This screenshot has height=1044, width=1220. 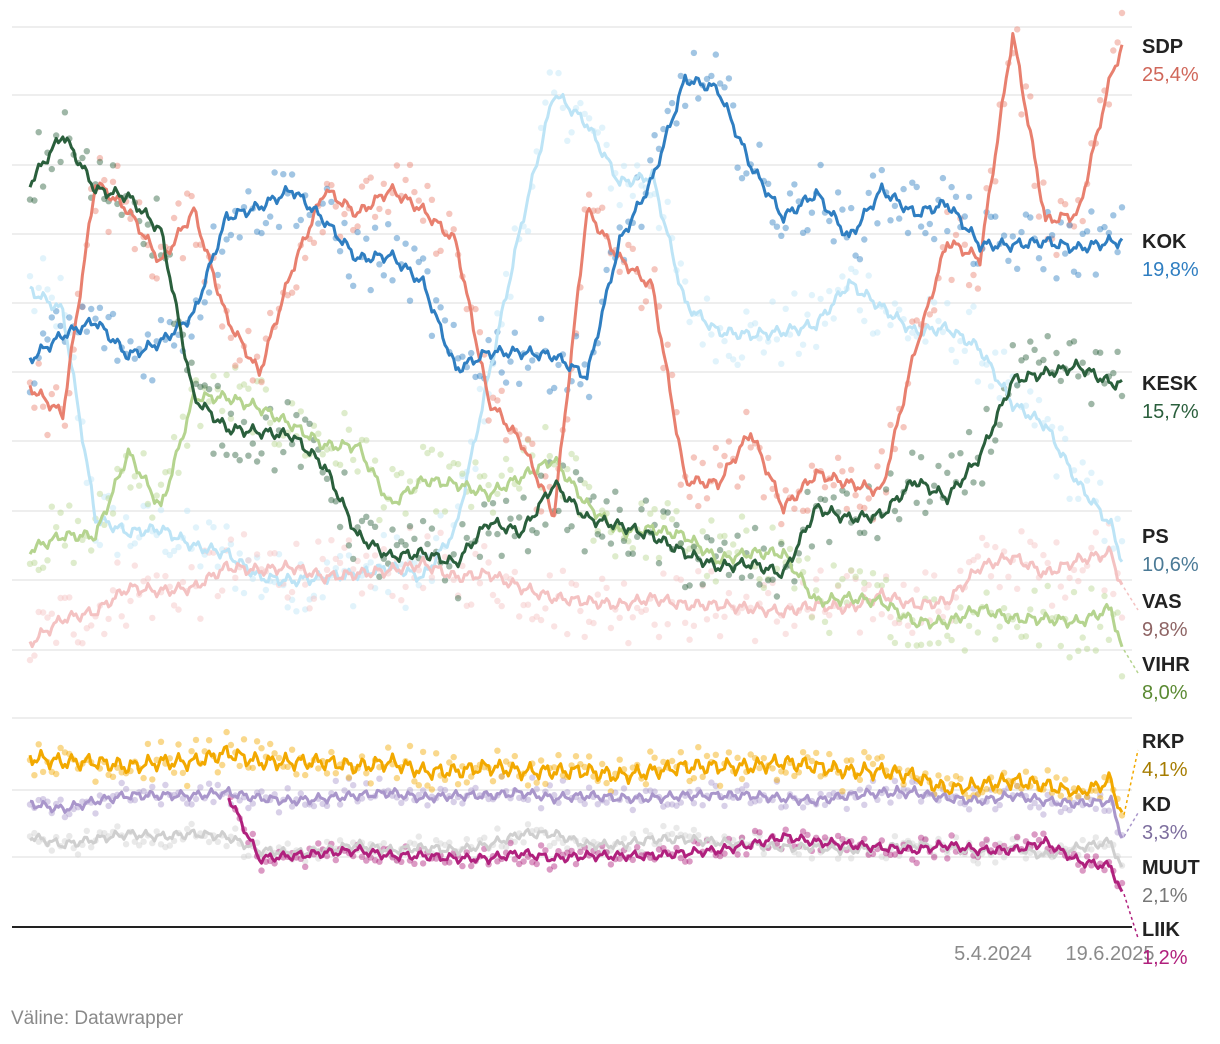 I want to click on connector-vihr, so click(x=1131, y=661).